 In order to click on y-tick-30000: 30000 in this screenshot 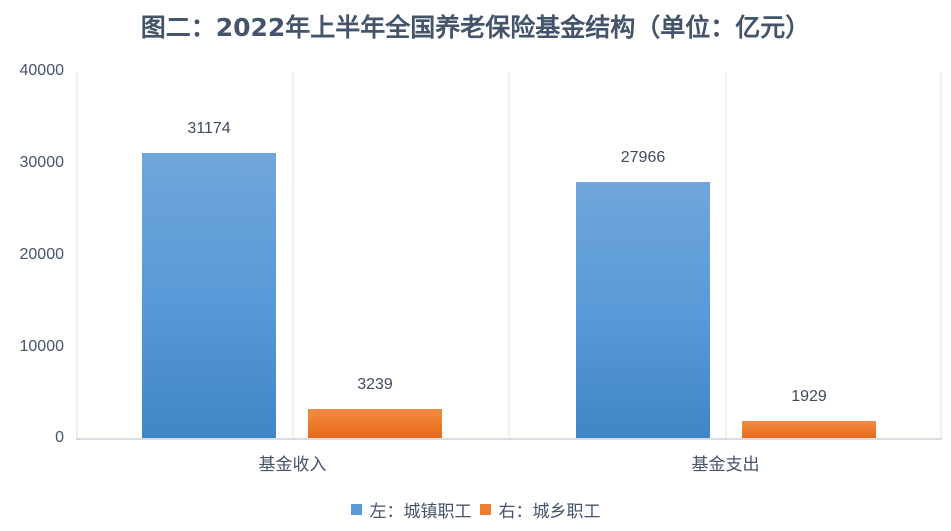, I will do `click(42, 162)`.